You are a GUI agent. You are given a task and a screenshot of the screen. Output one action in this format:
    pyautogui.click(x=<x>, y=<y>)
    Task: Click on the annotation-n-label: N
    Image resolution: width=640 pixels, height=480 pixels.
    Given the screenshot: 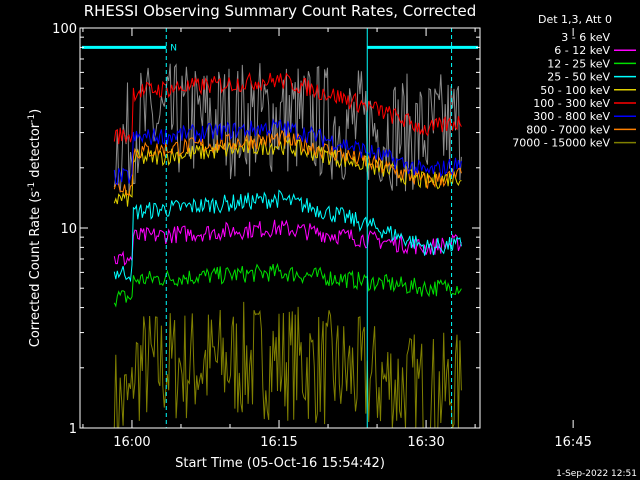 What is the action you would take?
    pyautogui.click(x=173, y=48)
    